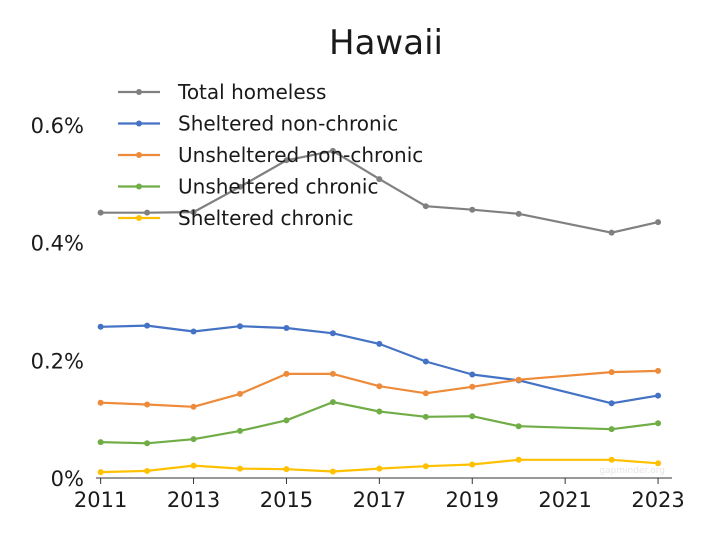 This screenshot has height=540, width=720. I want to click on x-tick-label: 2023, so click(657, 500).